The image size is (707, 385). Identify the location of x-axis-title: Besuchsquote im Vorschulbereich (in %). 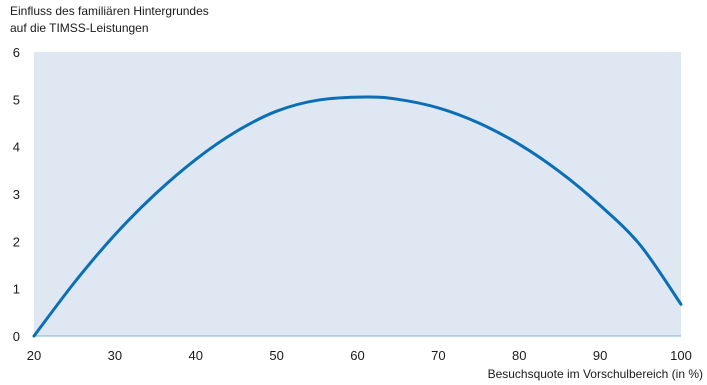
(595, 374).